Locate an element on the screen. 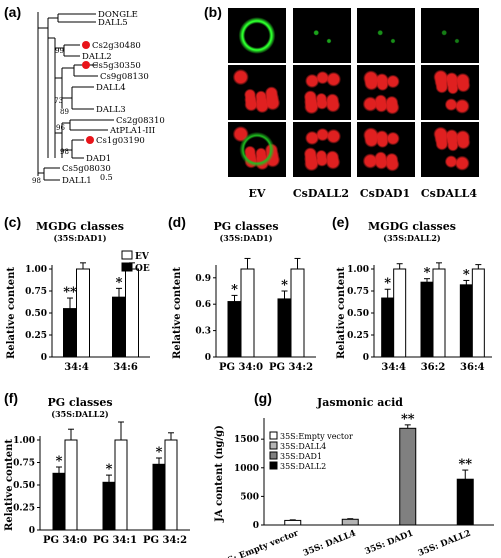 This screenshot has height=558, width=501. x-tick-label: 35S: Empty vector is located at coordinates (258, 543).